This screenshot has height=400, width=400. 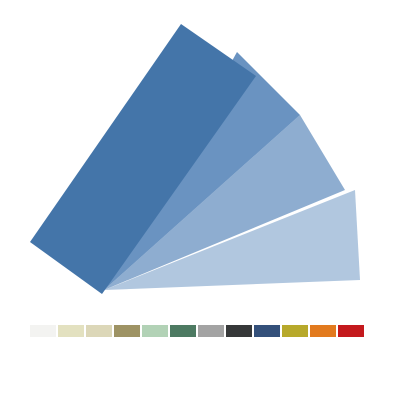 I want to click on color-swatch-row, so click(x=197, y=331).